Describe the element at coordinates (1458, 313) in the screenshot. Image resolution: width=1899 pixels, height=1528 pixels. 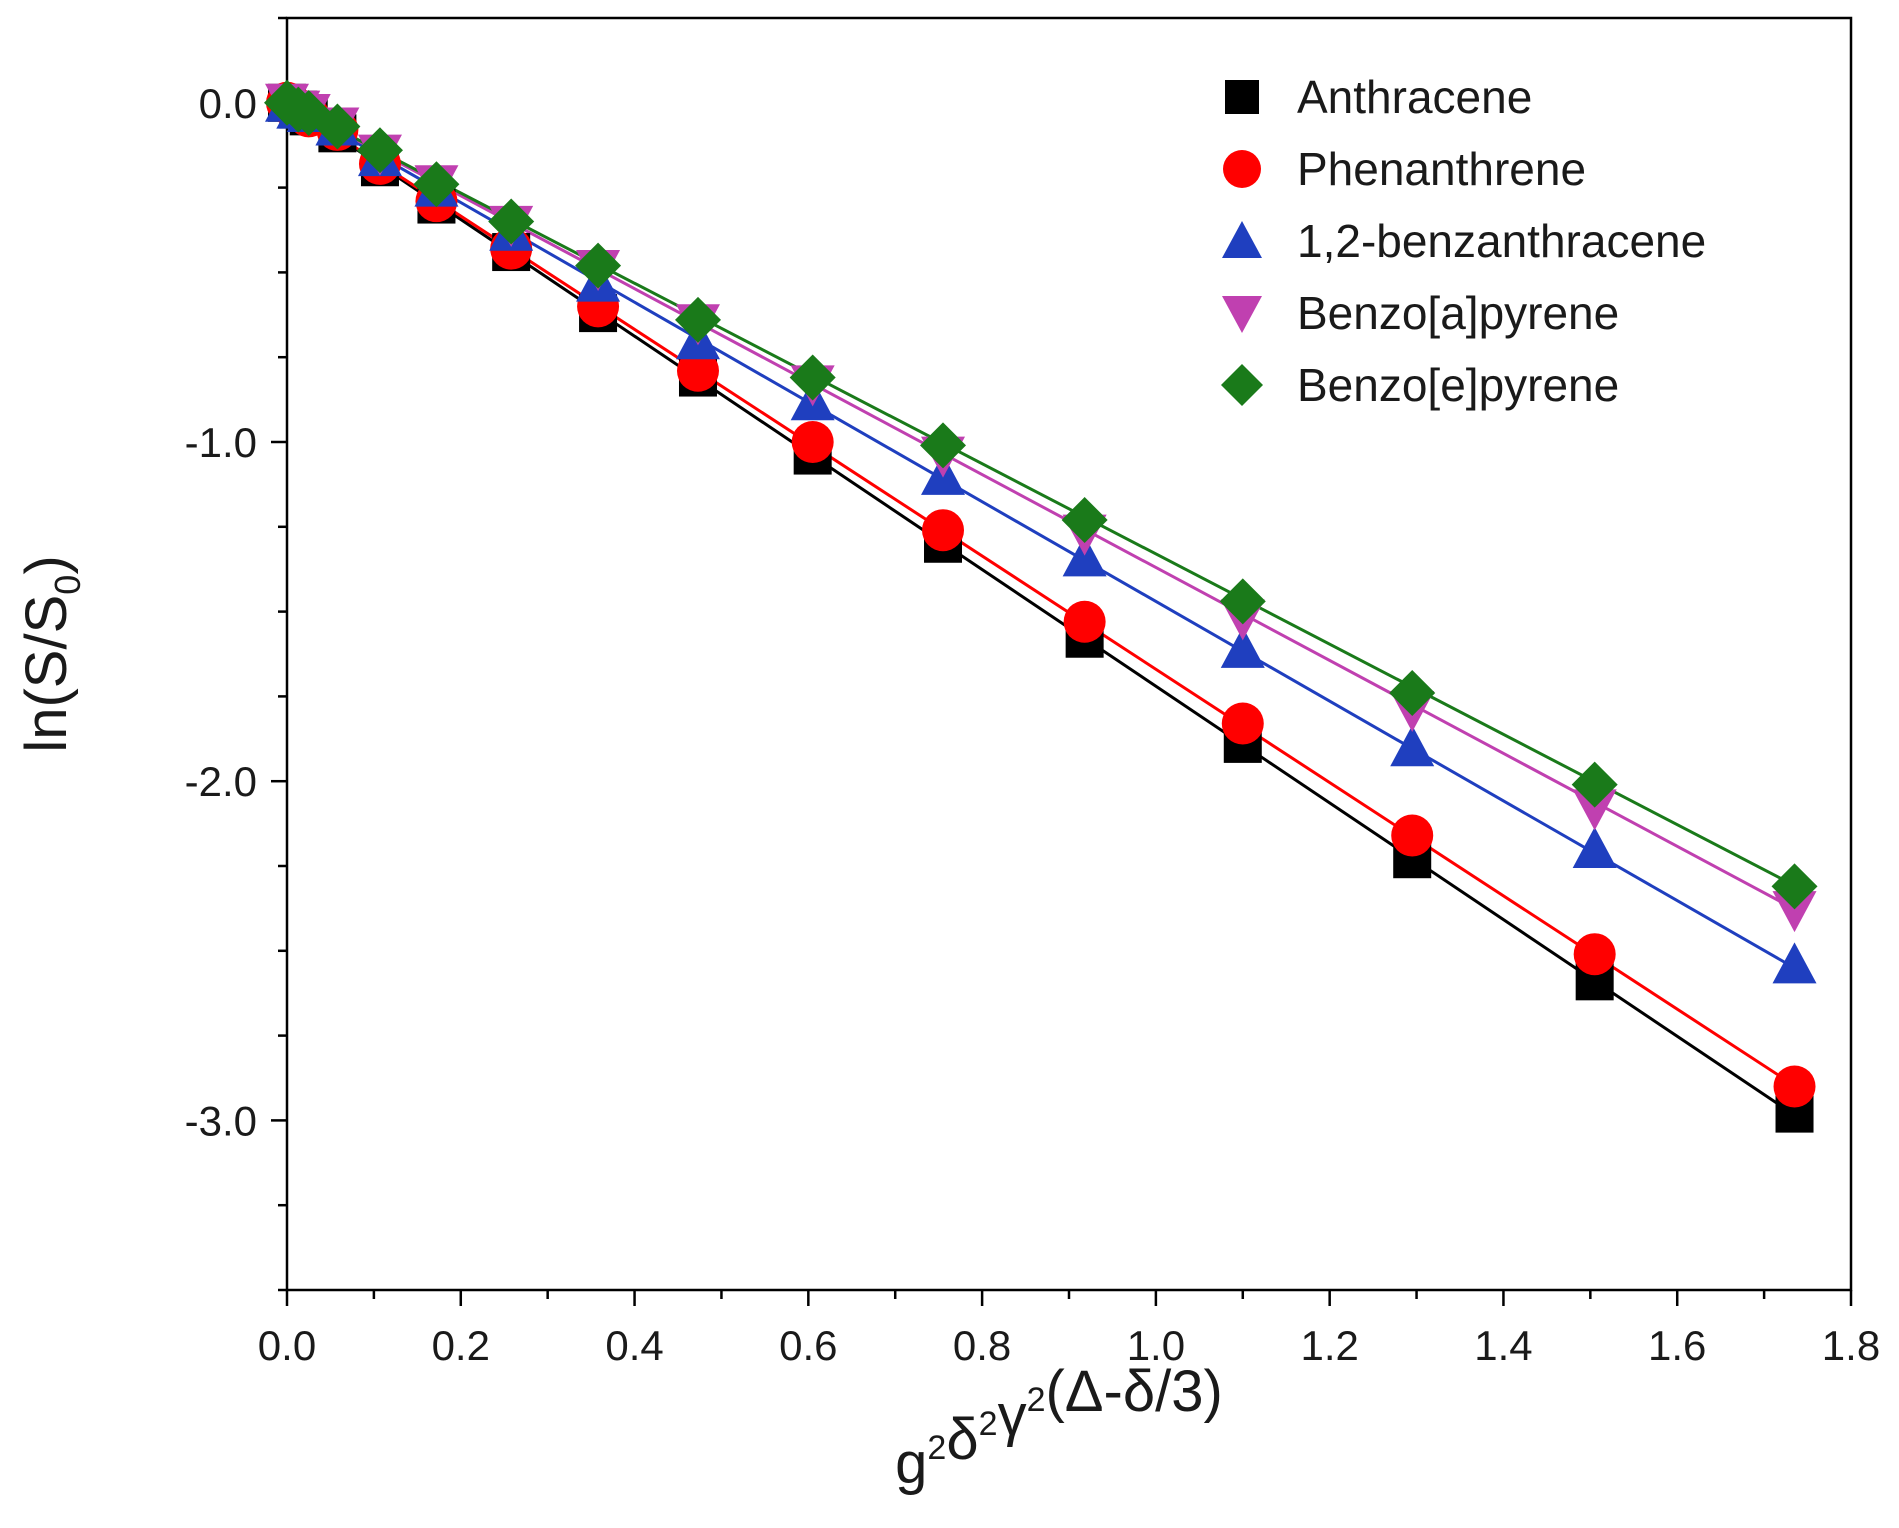
I see `legend-label-4: Benzo[a]pyrene` at that location.